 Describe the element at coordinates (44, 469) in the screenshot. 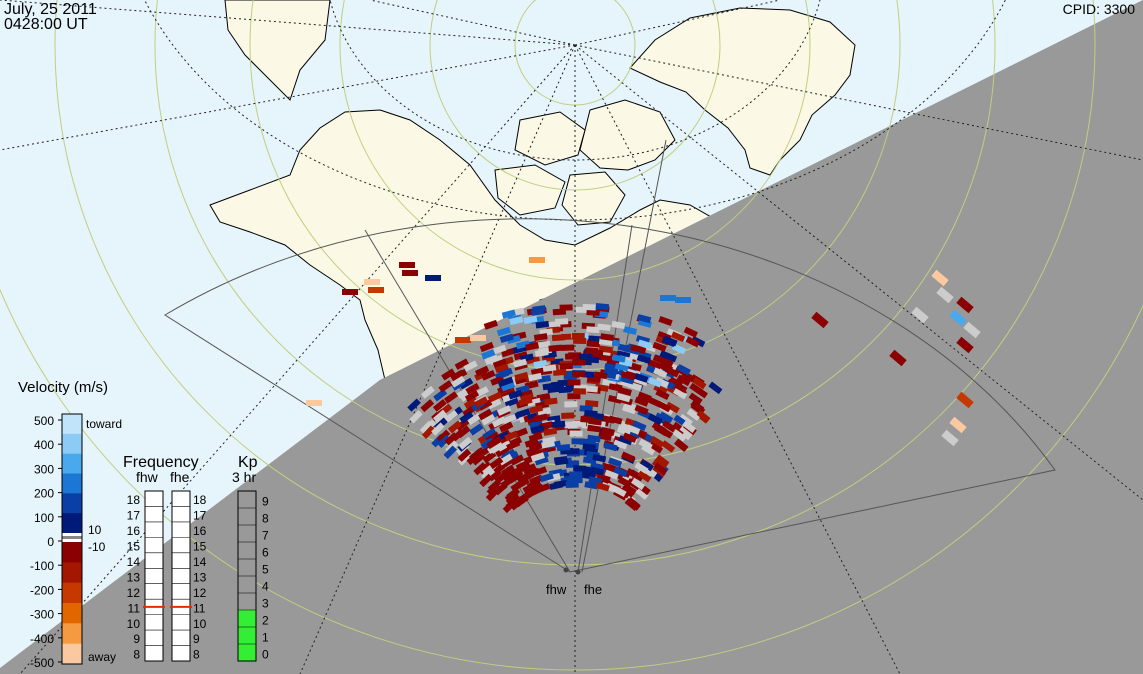

I see `velocity-tick-label: 300` at that location.